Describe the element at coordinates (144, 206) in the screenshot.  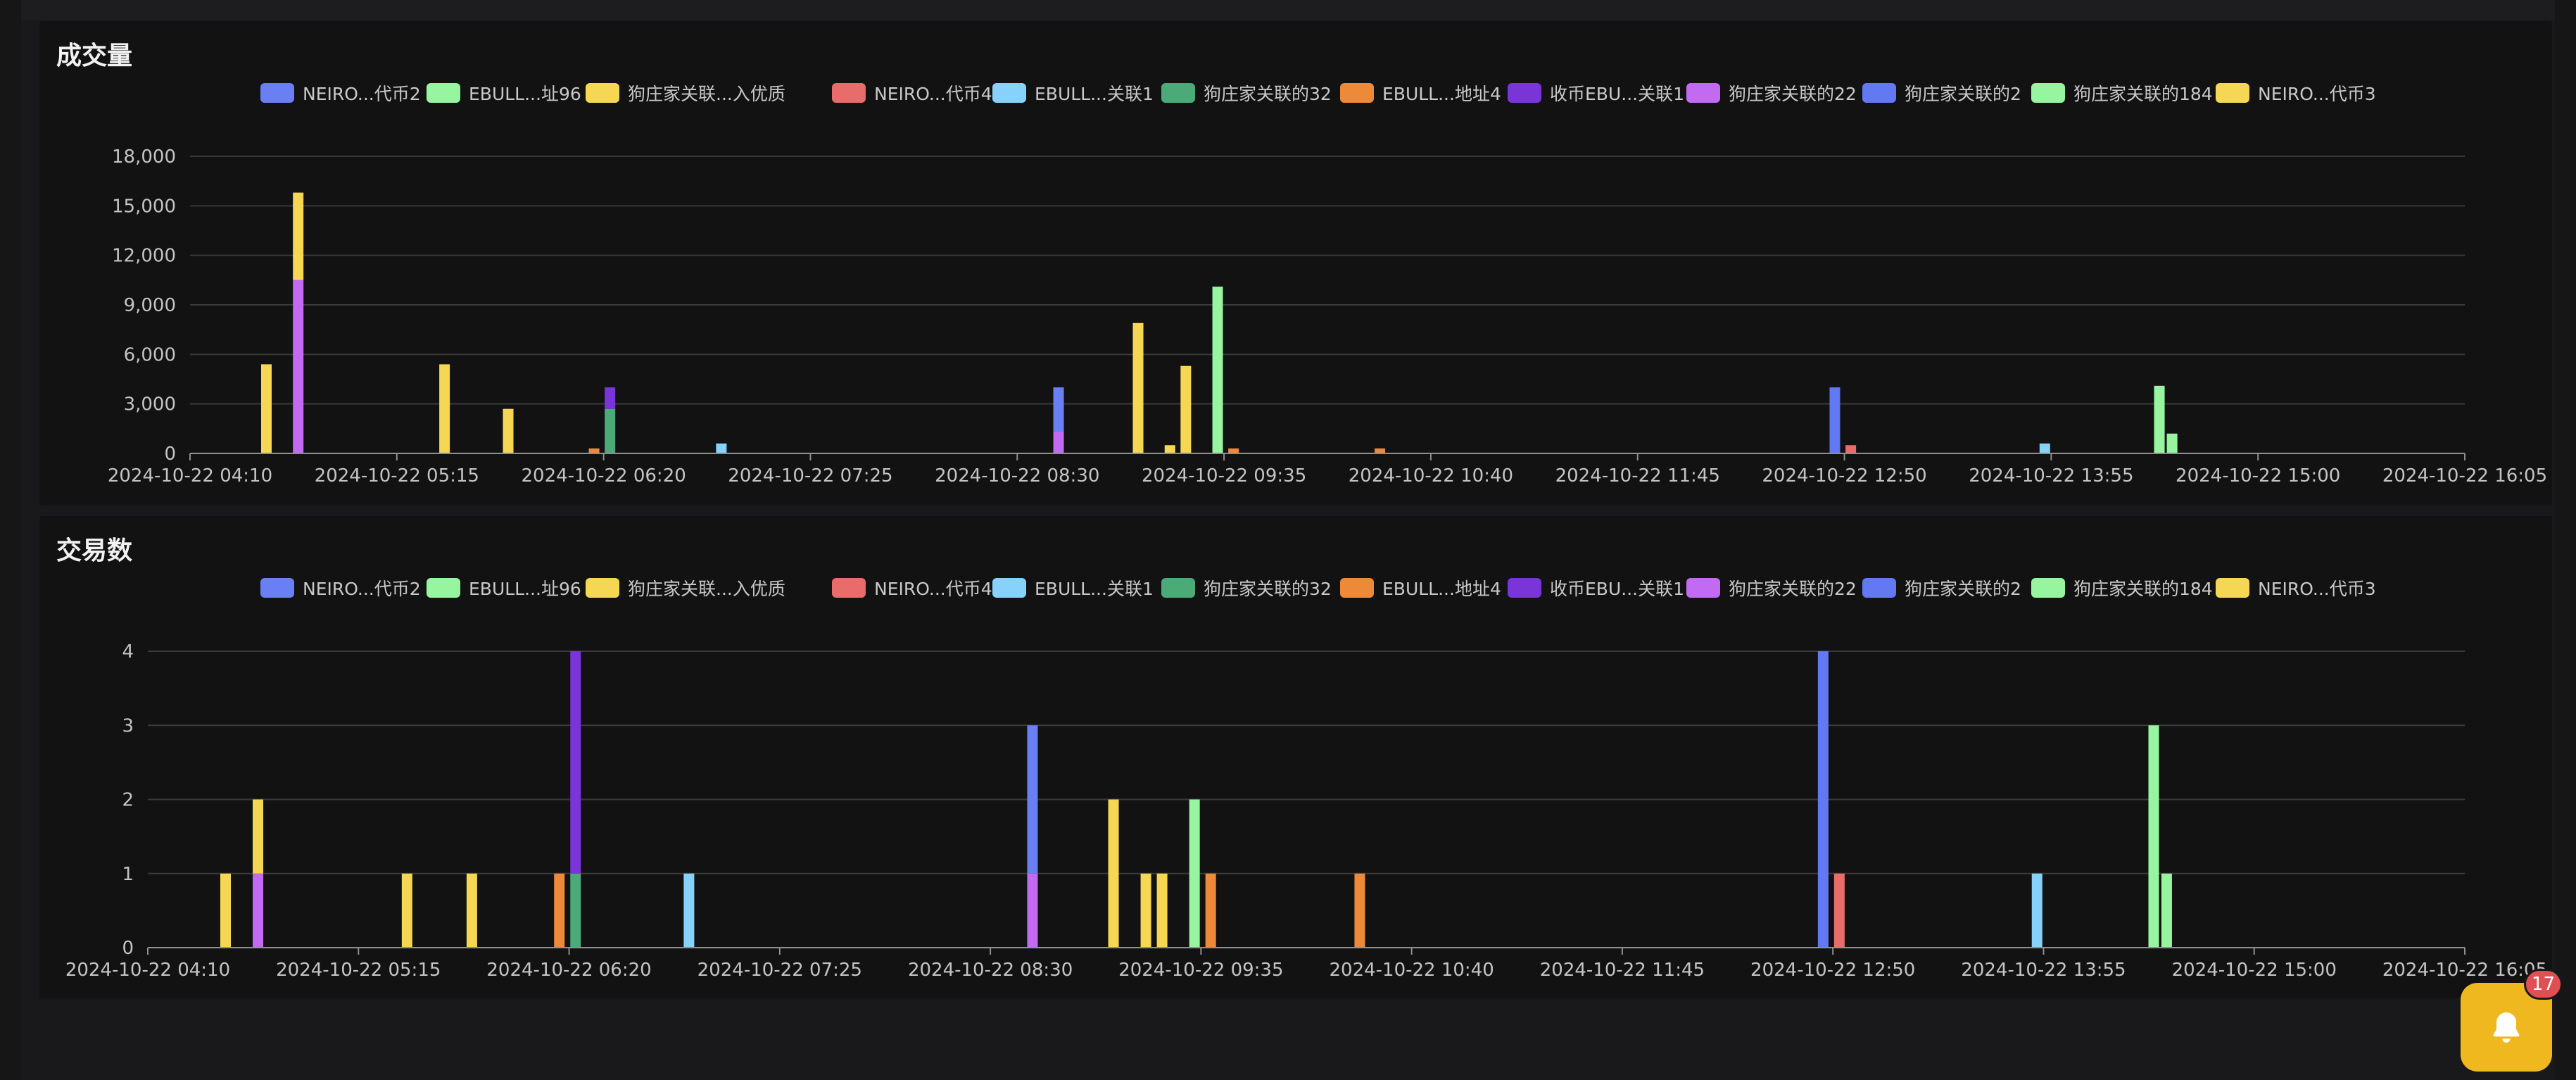
I see `y-tick-label: 15,000` at that location.